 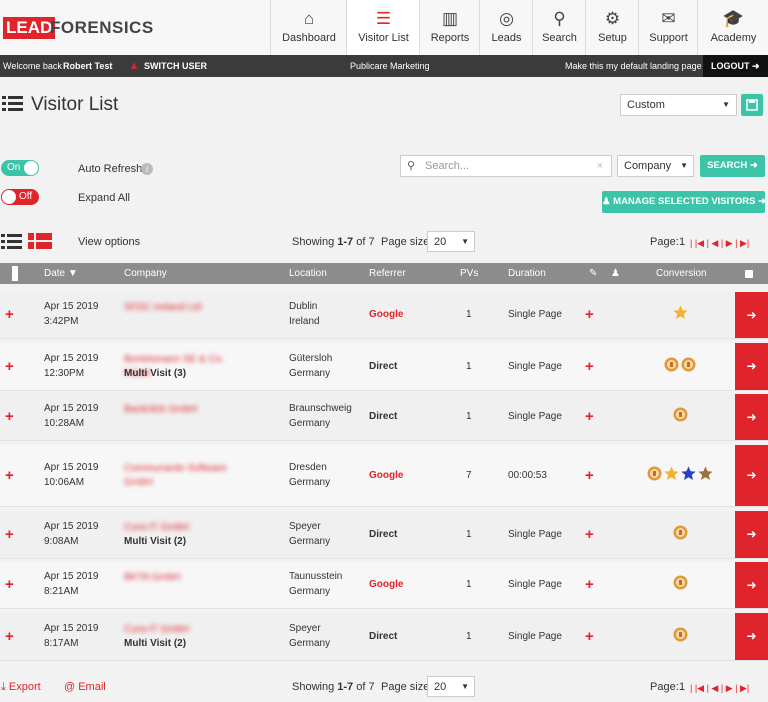 I want to click on column-header: Date ▼, so click(x=61, y=273).